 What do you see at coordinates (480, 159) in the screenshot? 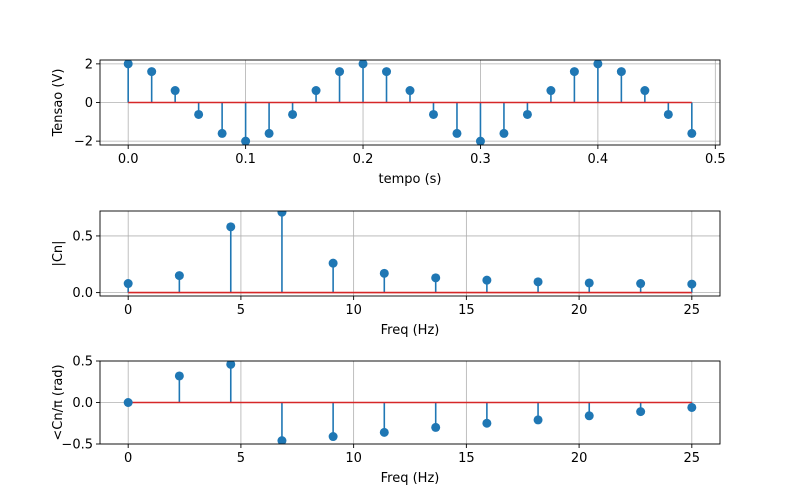
I see `x-tick-label: 0.3` at bounding box center [480, 159].